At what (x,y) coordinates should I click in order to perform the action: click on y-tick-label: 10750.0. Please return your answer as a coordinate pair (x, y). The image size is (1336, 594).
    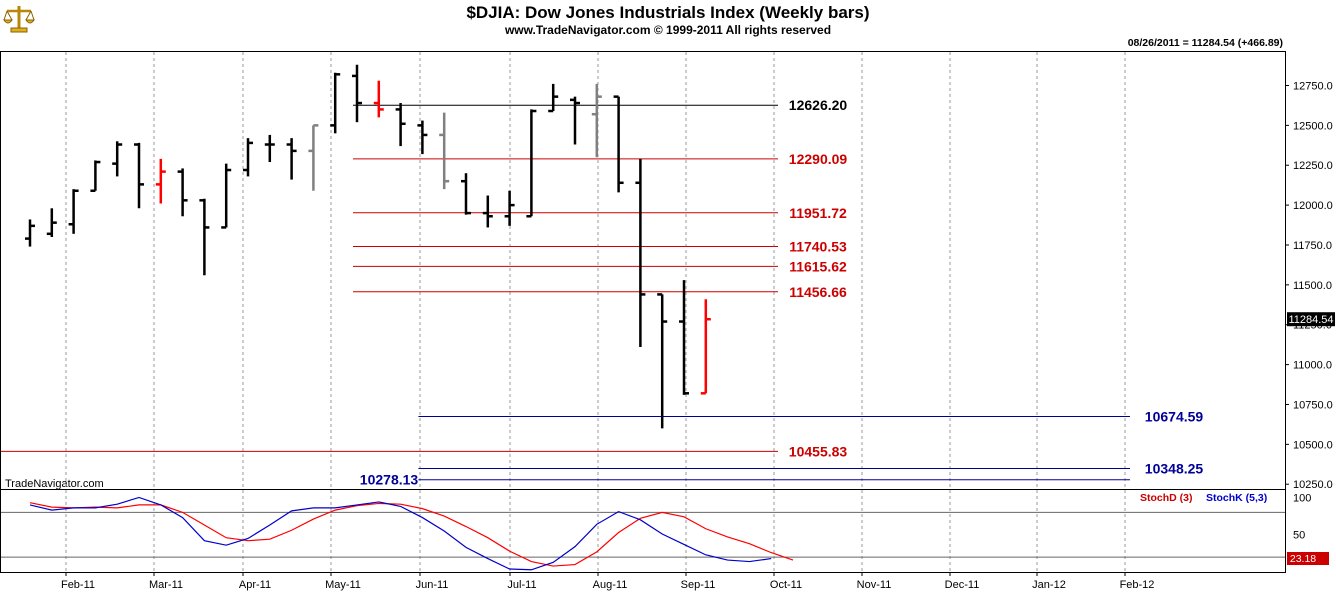
    Looking at the image, I should click on (1313, 405).